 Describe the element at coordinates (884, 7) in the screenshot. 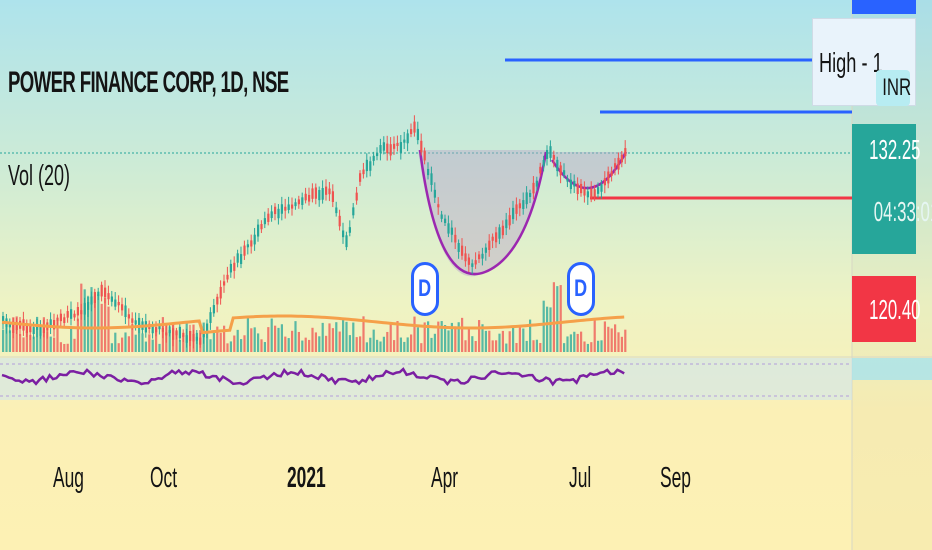

I see `price-axis-top-marker` at that location.